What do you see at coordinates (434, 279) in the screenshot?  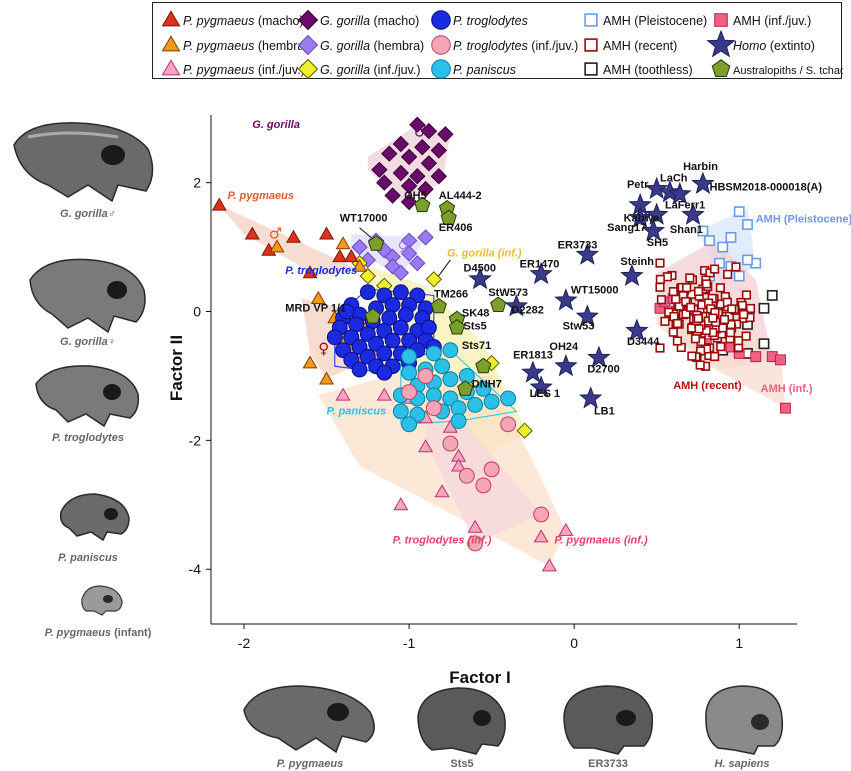 I see `point-gor_j` at bounding box center [434, 279].